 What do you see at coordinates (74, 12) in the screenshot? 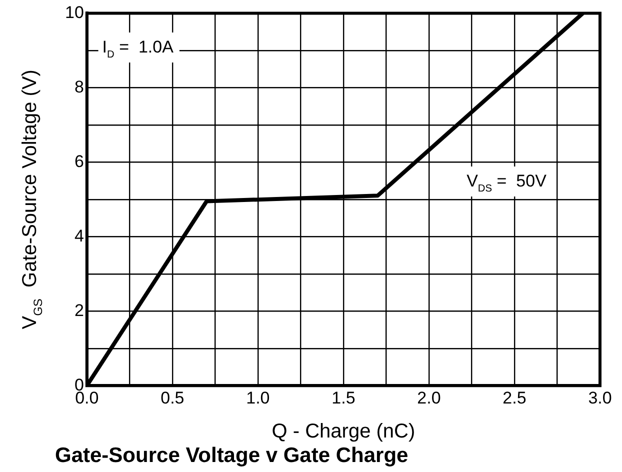
I see `y-tick-label: 10` at bounding box center [74, 12].